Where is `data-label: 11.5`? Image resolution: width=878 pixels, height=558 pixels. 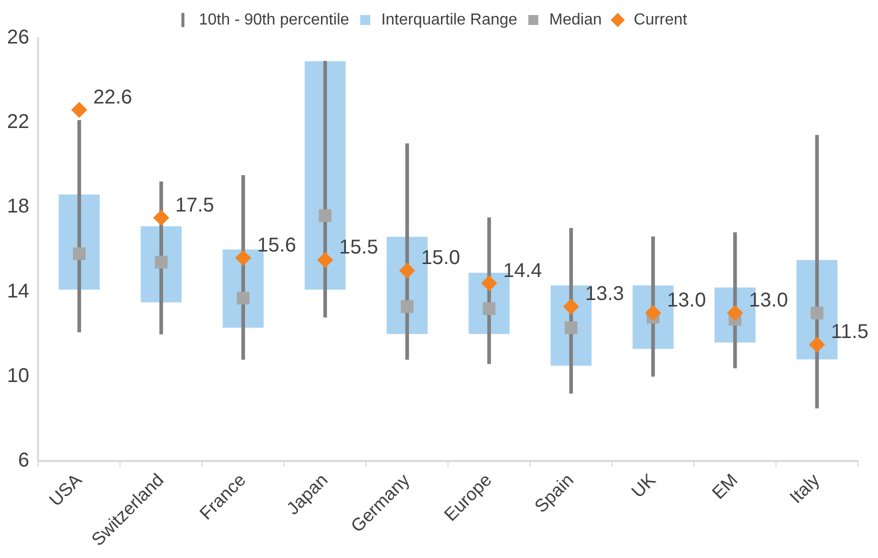
data-label: 11.5 is located at coordinates (849, 332).